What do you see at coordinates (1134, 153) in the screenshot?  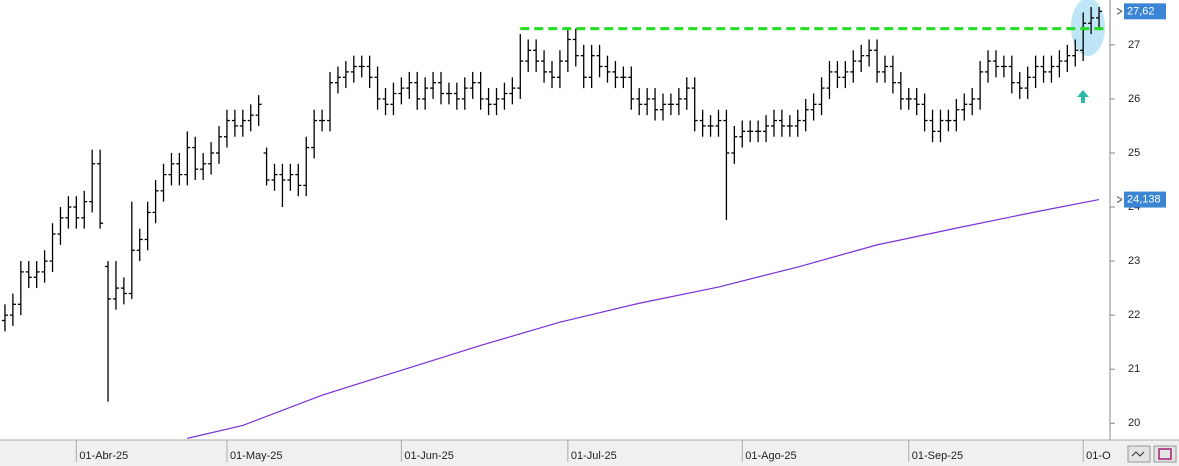 I see `y-tick-label: 25` at bounding box center [1134, 153].